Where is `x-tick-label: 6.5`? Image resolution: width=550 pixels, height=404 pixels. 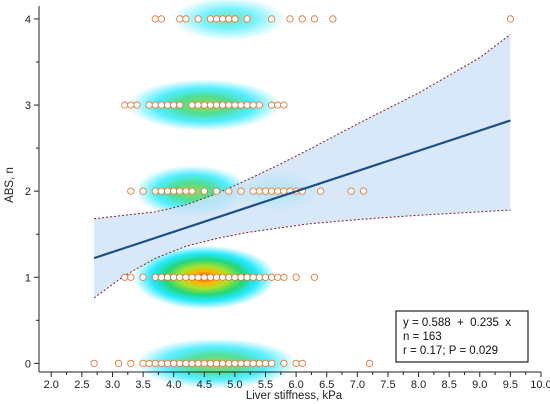 x-tick-label: 6.5 is located at coordinates (326, 385).